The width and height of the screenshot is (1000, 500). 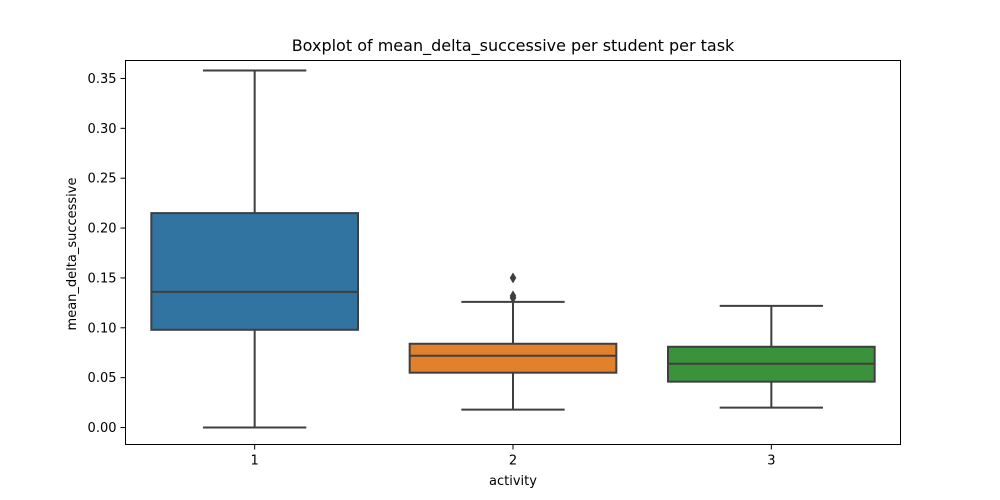 I want to click on y-tick-label: 0.10, so click(x=102, y=328).